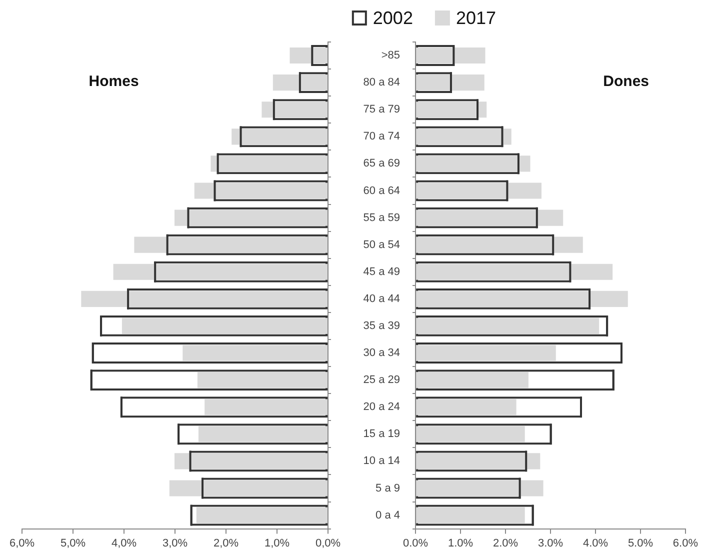  I want to click on annotation: Homes, so click(113, 81).